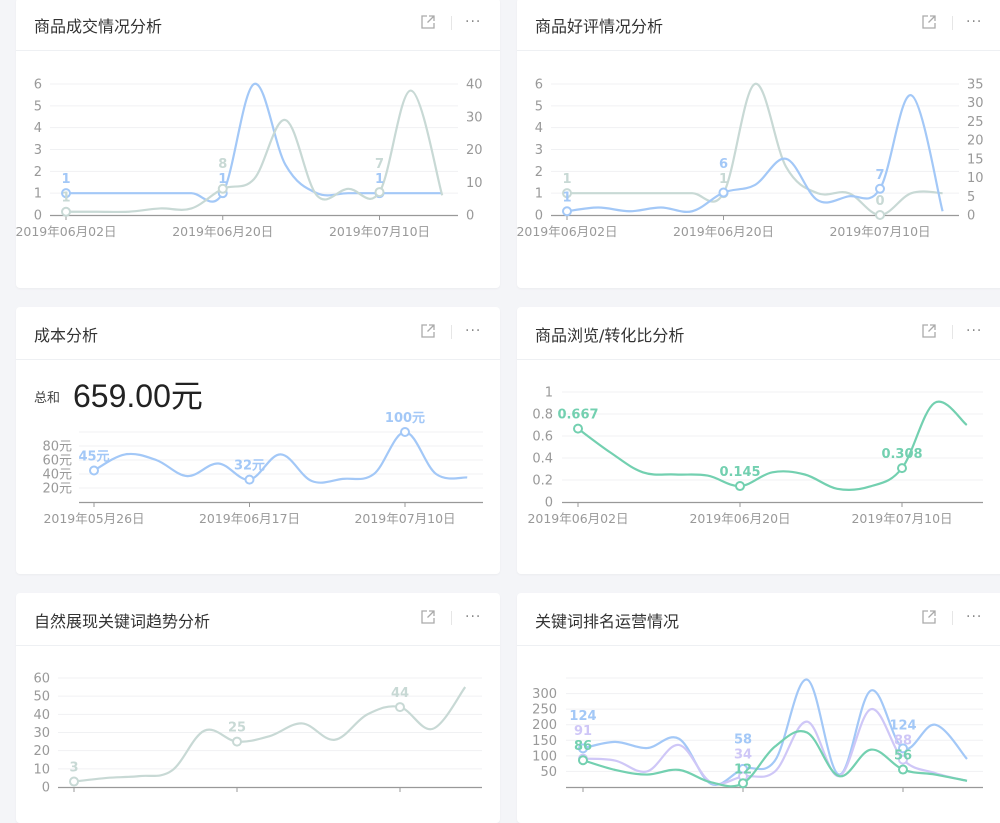 This screenshot has height=823, width=1000. I want to click on card-header: 关键词排名运营情况 ···, so click(758, 619).